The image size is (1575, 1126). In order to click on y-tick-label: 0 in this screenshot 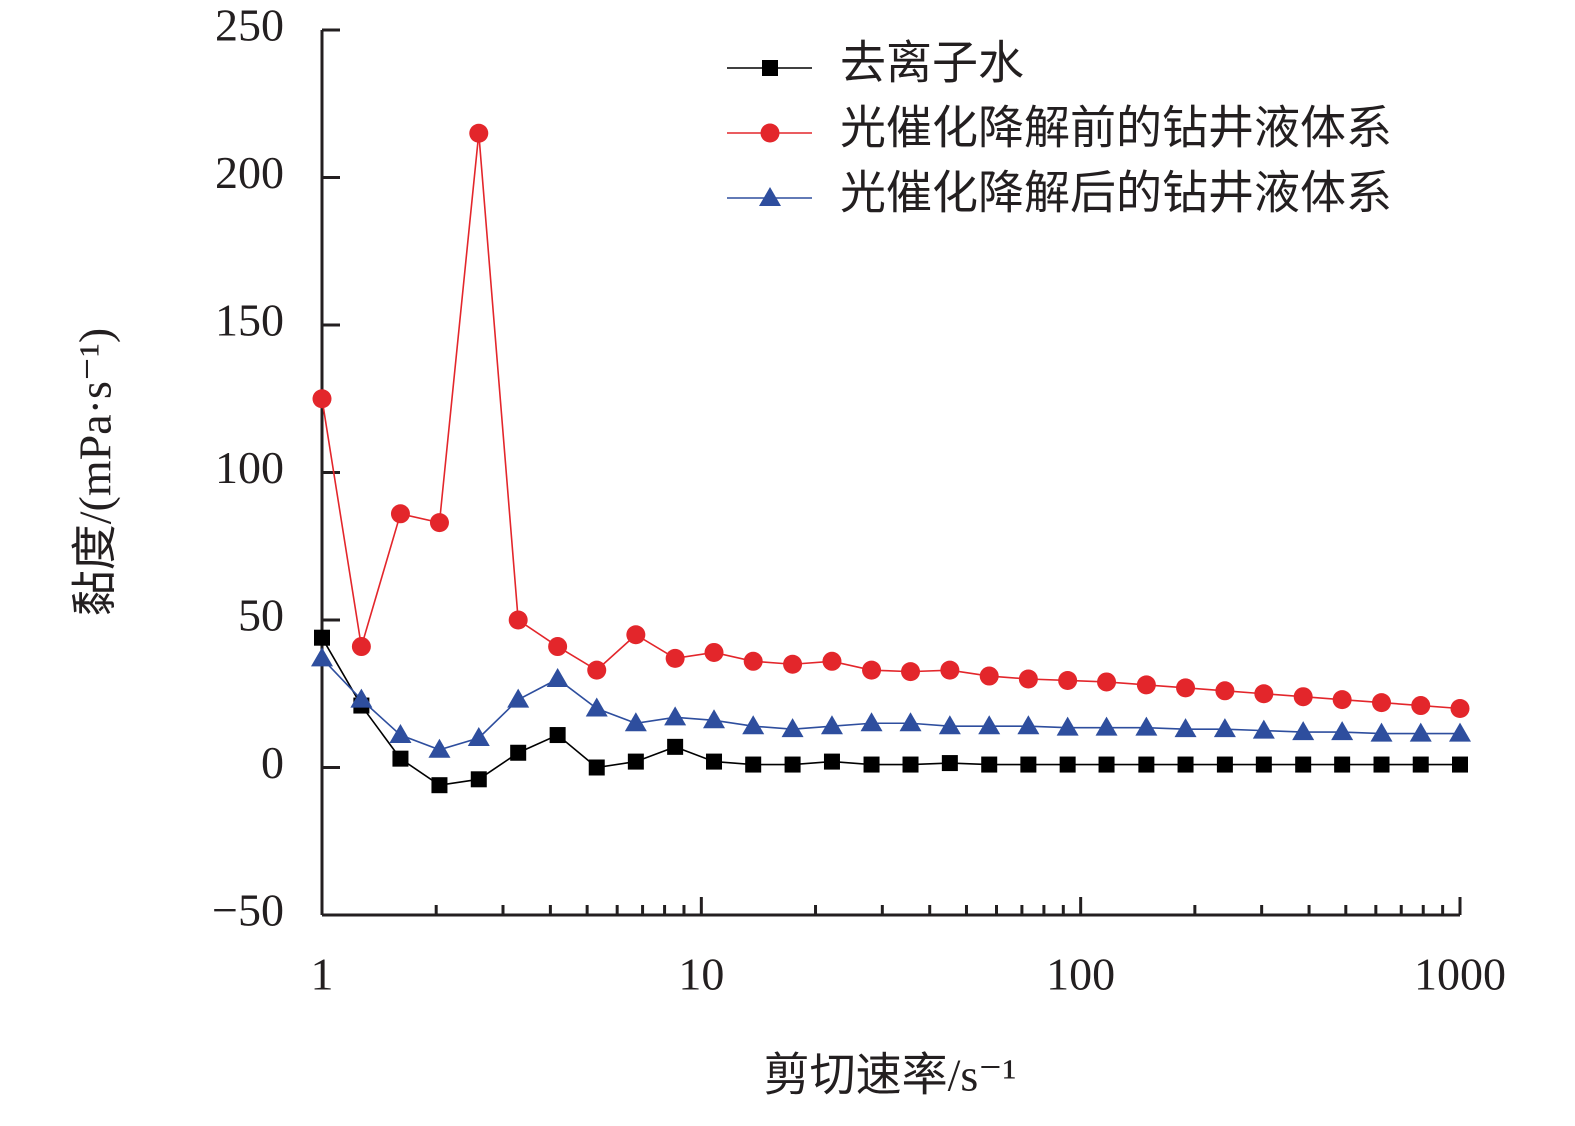, I will do `click(272, 762)`.